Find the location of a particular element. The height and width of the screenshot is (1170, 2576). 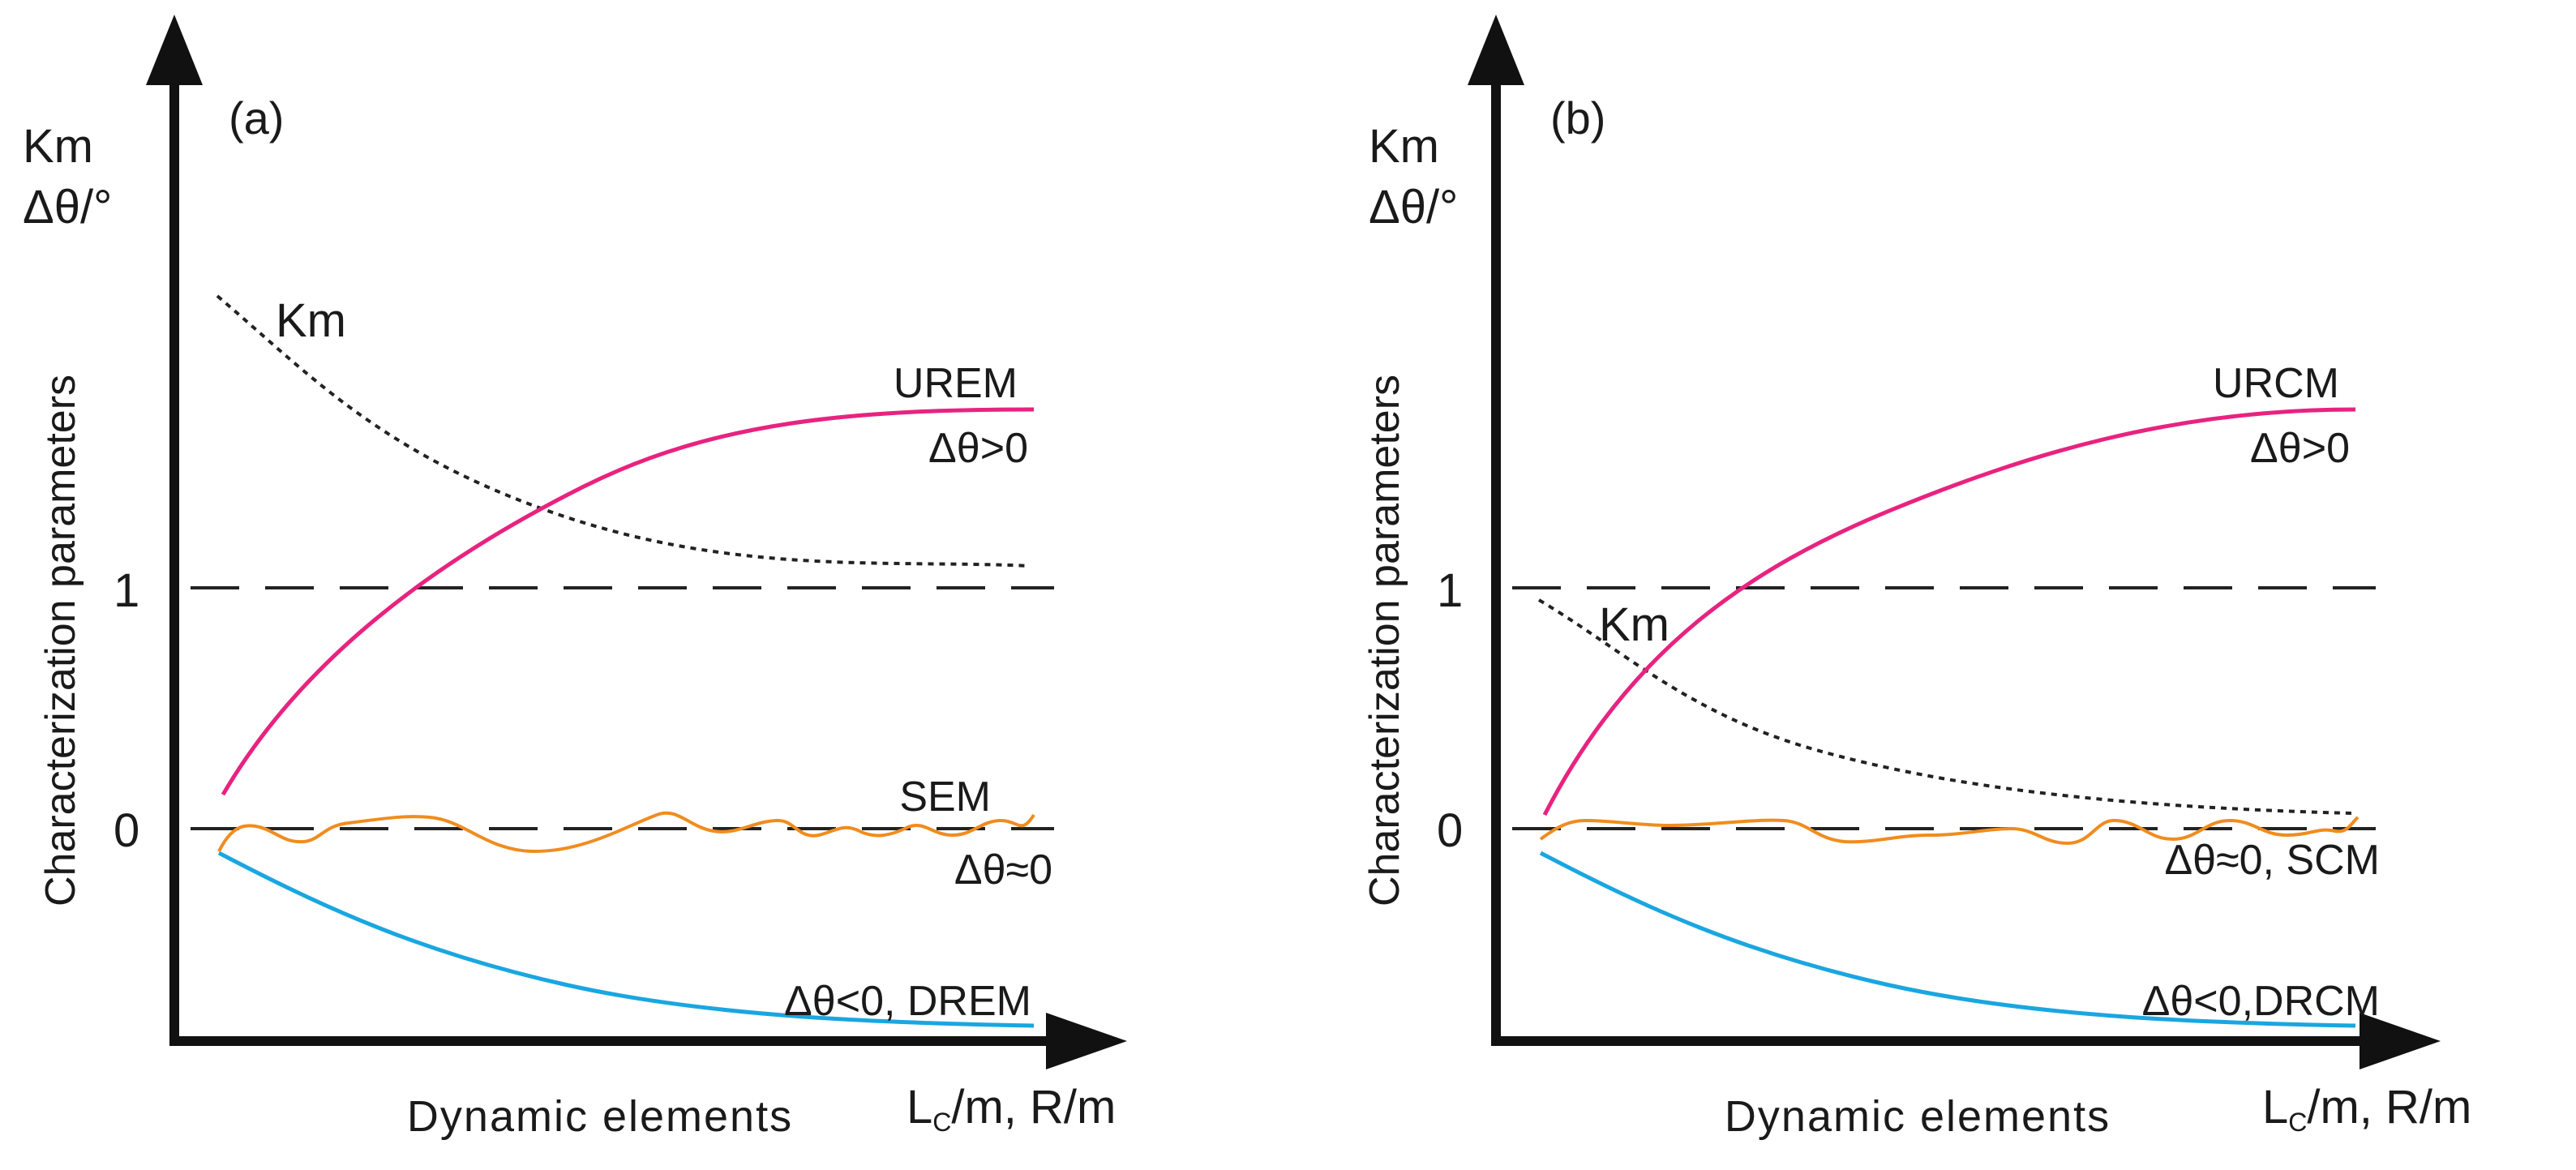

panel-a-label: (a) is located at coordinates (256, 118).